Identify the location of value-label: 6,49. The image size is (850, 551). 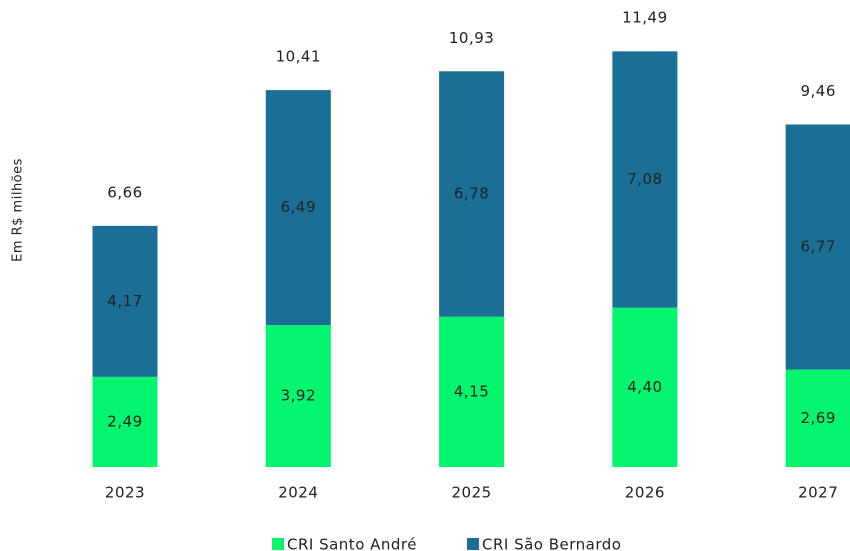
(298, 207).